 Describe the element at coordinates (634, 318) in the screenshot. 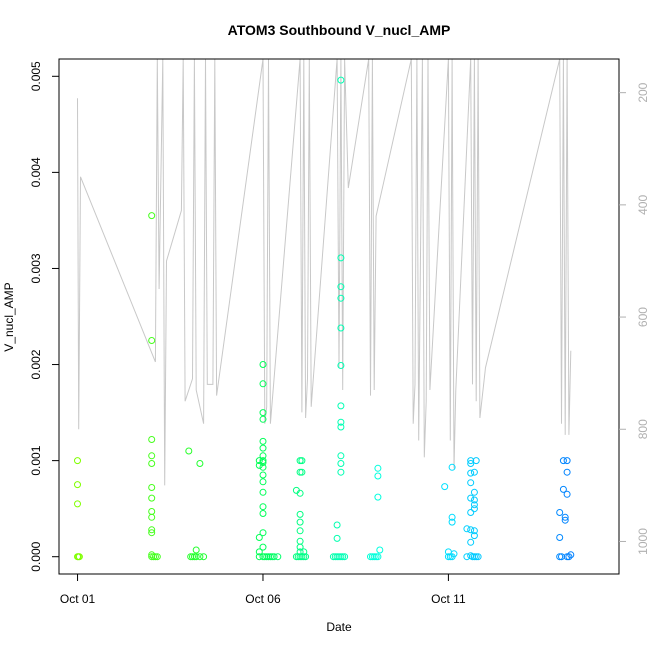

I see `right-y-axis: 200 400 600 800 1000` at that location.